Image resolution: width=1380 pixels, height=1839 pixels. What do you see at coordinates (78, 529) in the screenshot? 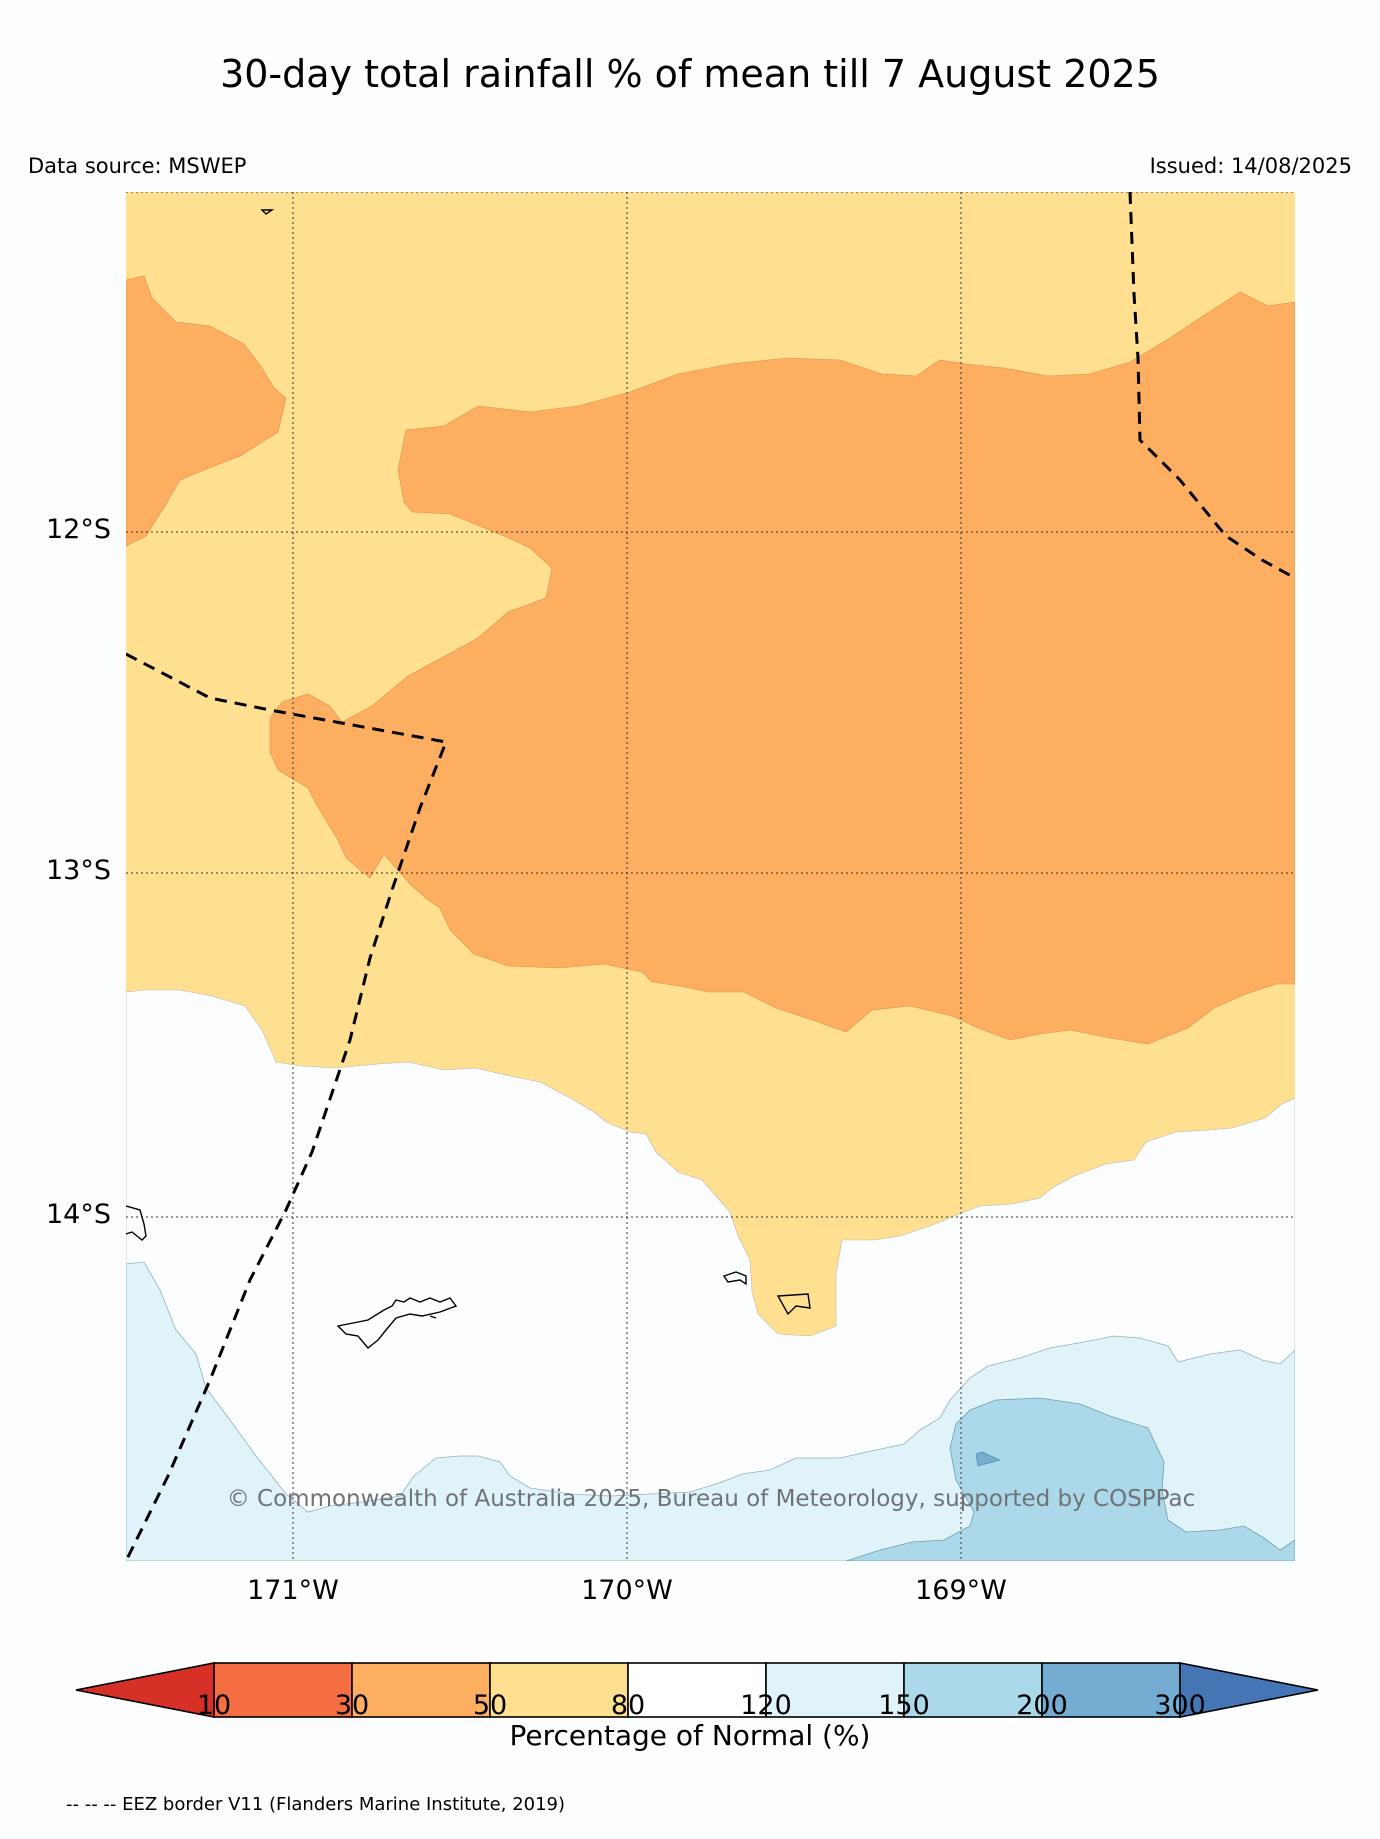
I see `lat-label-12s: 12°S` at bounding box center [78, 529].